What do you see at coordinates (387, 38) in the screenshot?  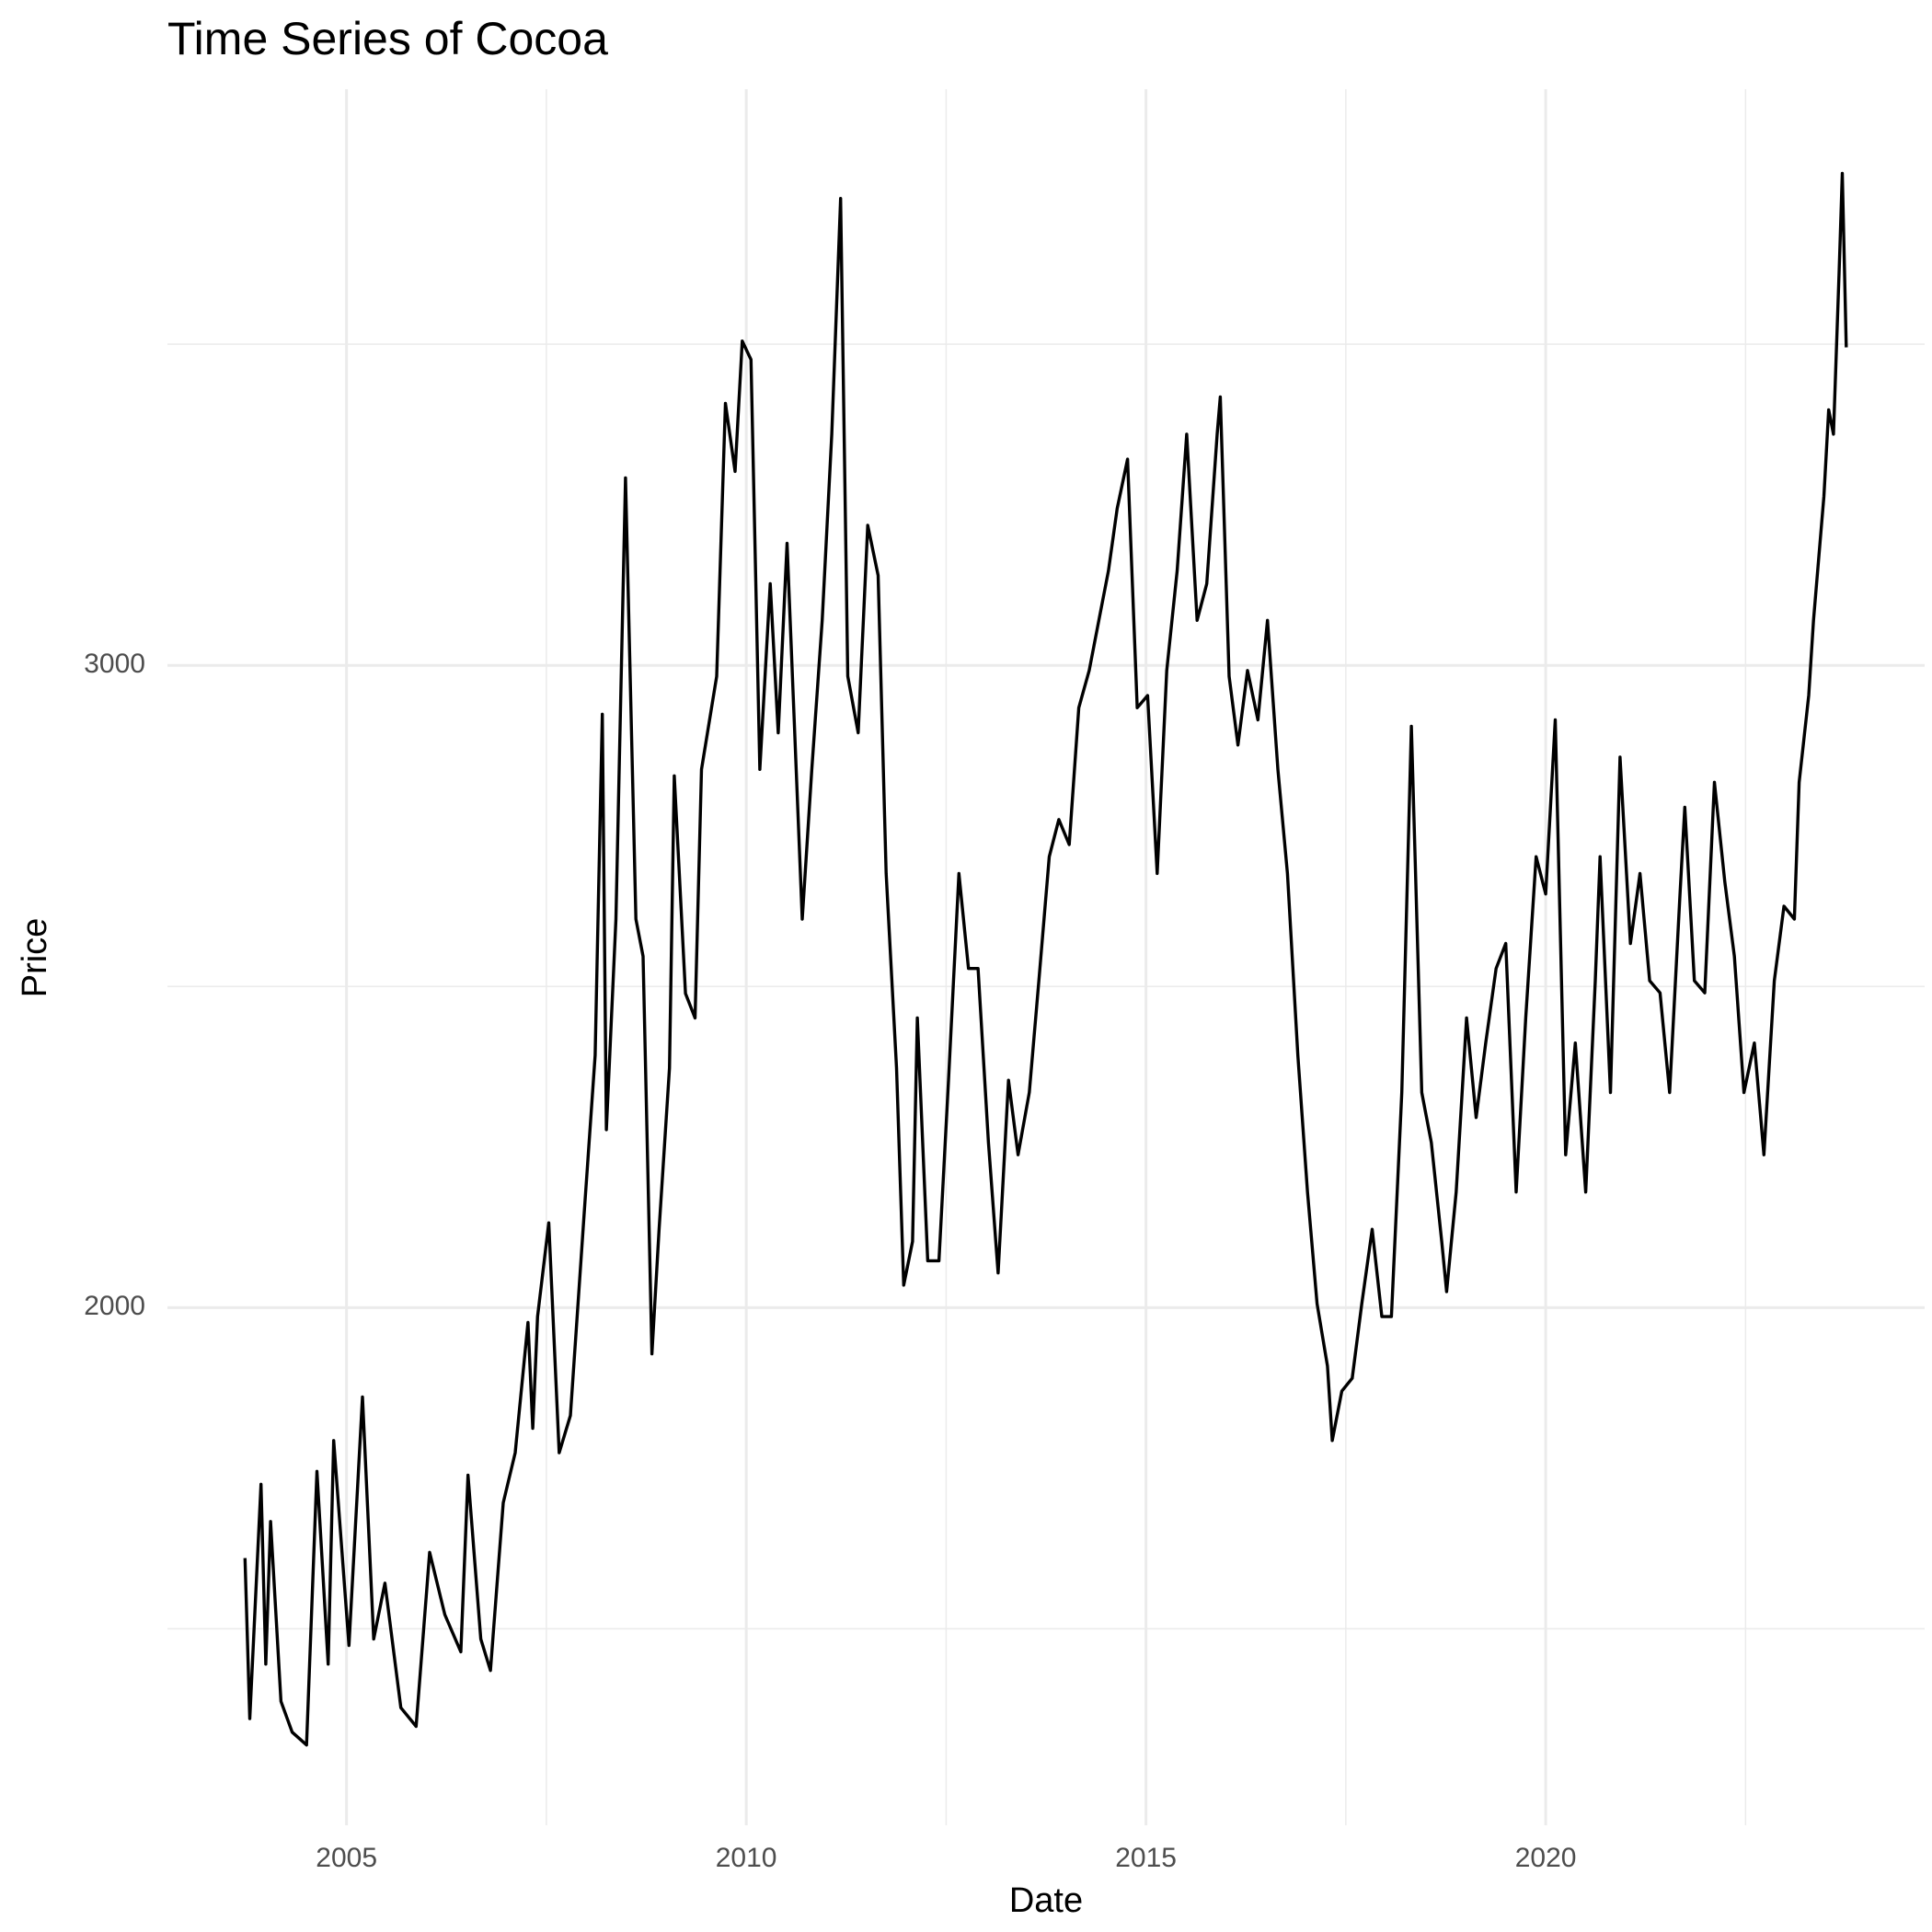 I see `chart-title: Time Series of Cocoa` at bounding box center [387, 38].